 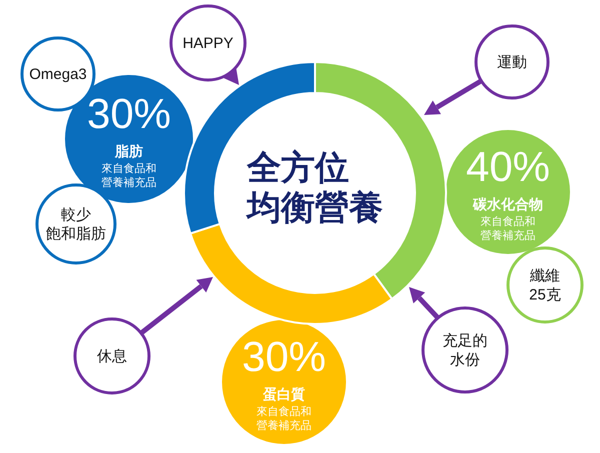 What do you see at coordinates (545, 286) in the screenshot?
I see `text: 纖維25克` at bounding box center [545, 286].